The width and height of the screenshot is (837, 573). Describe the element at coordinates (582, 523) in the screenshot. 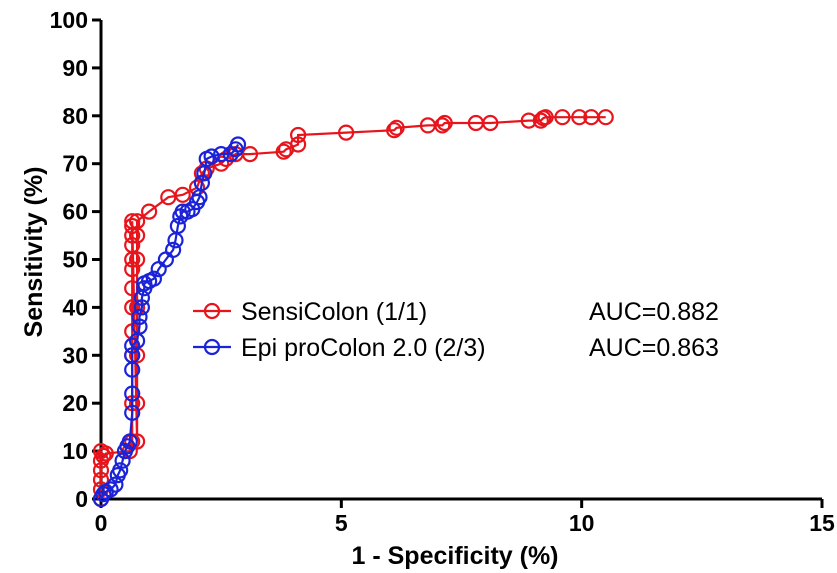

I see `x-tick-label: 10` at that location.